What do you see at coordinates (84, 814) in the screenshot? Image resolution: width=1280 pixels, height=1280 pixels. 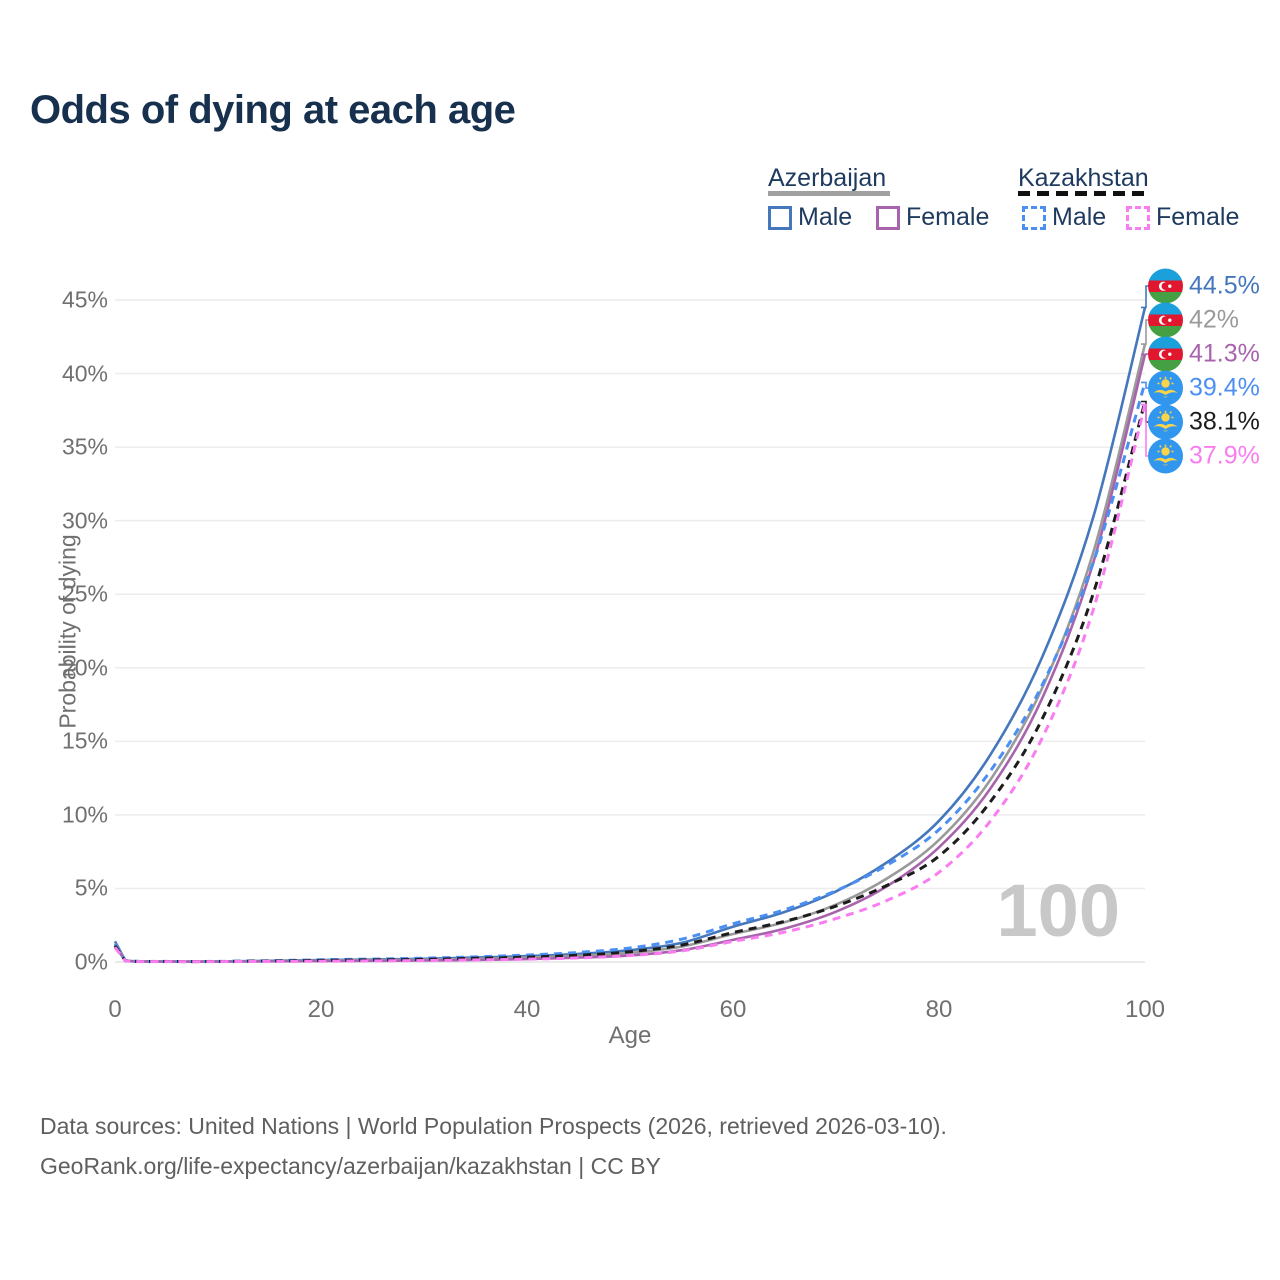 I see `y-tick-10%: 10%` at bounding box center [84, 814].